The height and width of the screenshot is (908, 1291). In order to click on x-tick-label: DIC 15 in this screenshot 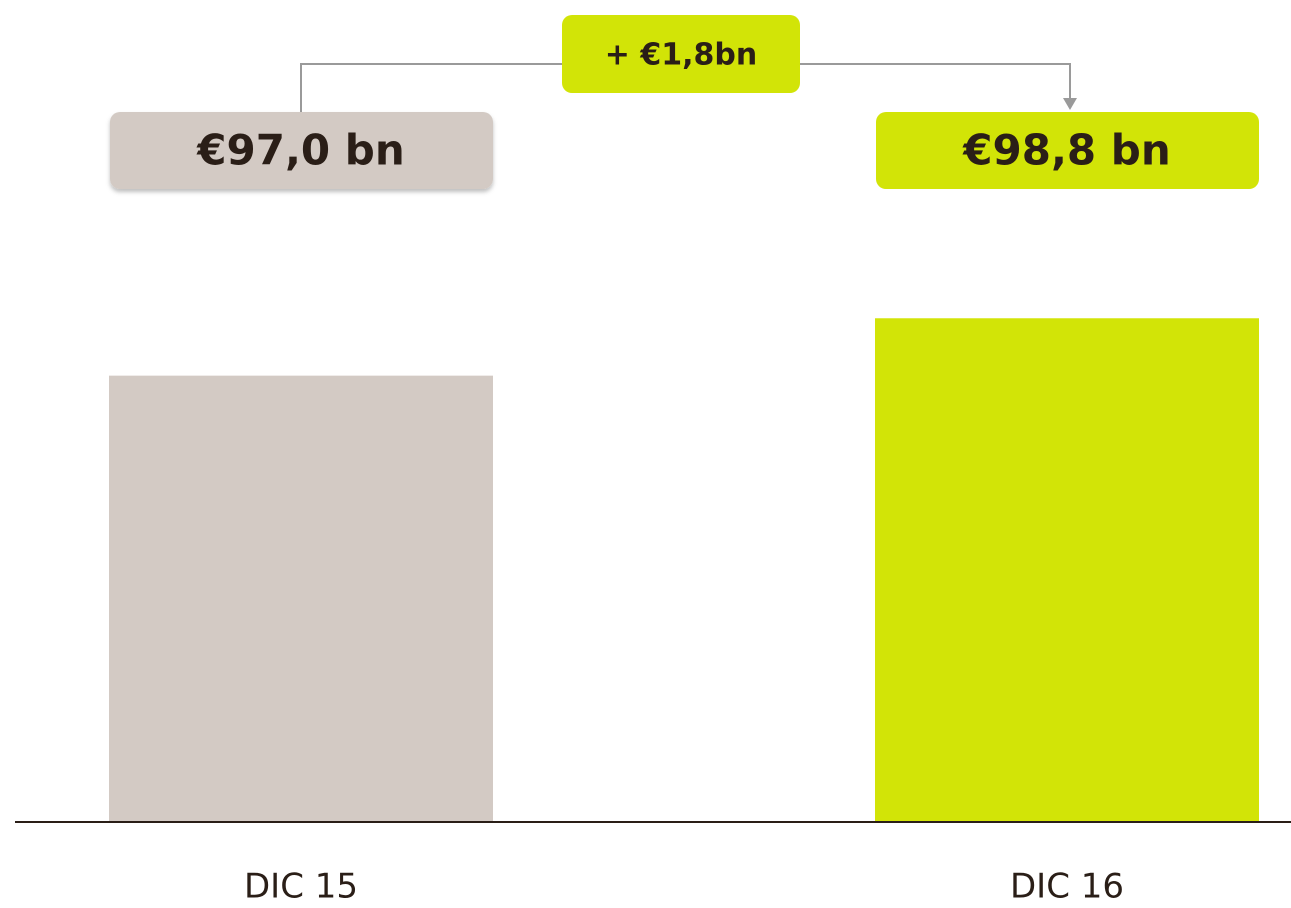, I will do `click(301, 887)`.